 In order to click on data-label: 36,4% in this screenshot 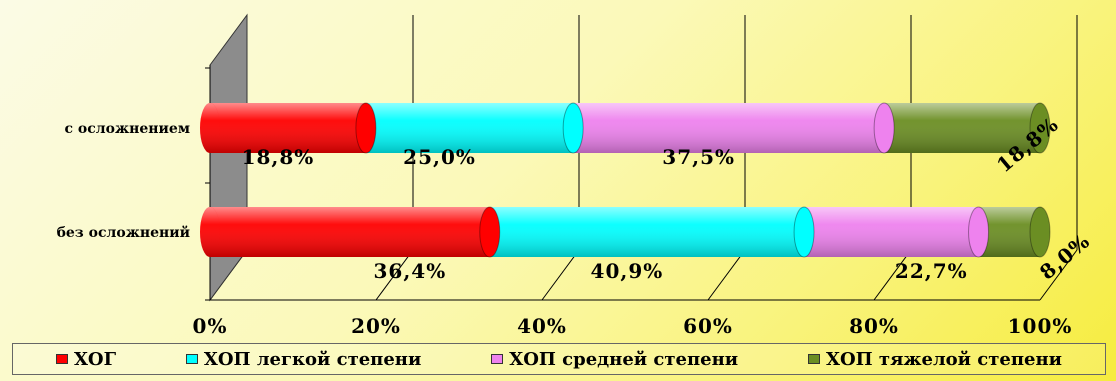, I will do `click(410, 271)`.